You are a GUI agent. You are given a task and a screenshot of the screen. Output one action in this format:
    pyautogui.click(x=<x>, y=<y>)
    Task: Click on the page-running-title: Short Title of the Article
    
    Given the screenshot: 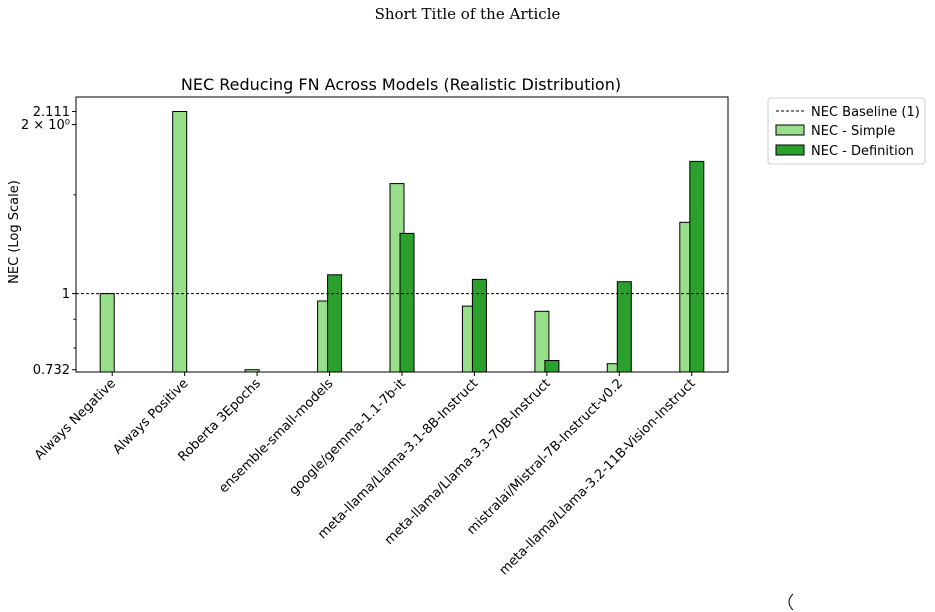 What is the action you would take?
    pyautogui.click(x=467, y=14)
    